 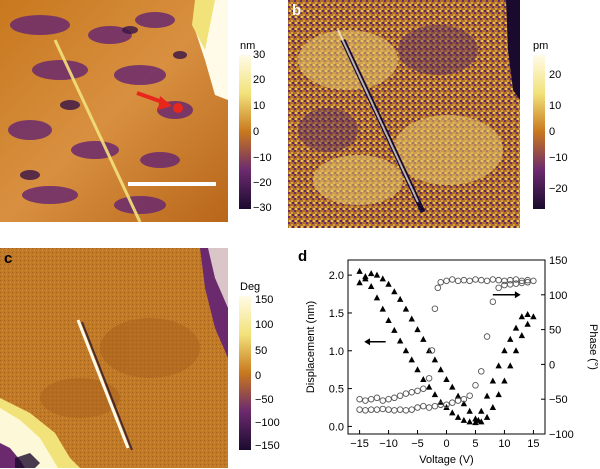 What do you see at coordinates (264, 400) in the screenshot?
I see `panel-c-colorbar-tick: −50` at bounding box center [264, 400].